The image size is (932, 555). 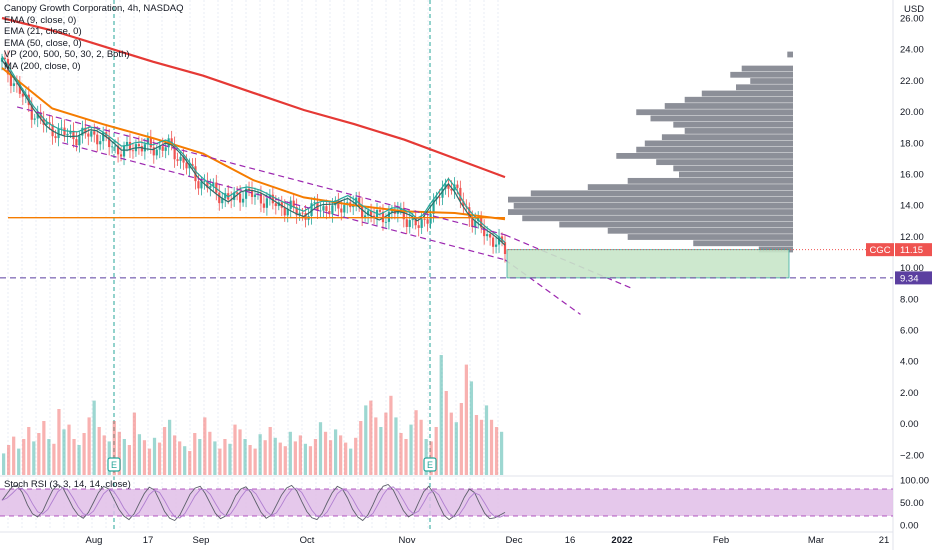 What do you see at coordinates (816, 540) in the screenshot?
I see `time-tick-label: Mar` at bounding box center [816, 540].